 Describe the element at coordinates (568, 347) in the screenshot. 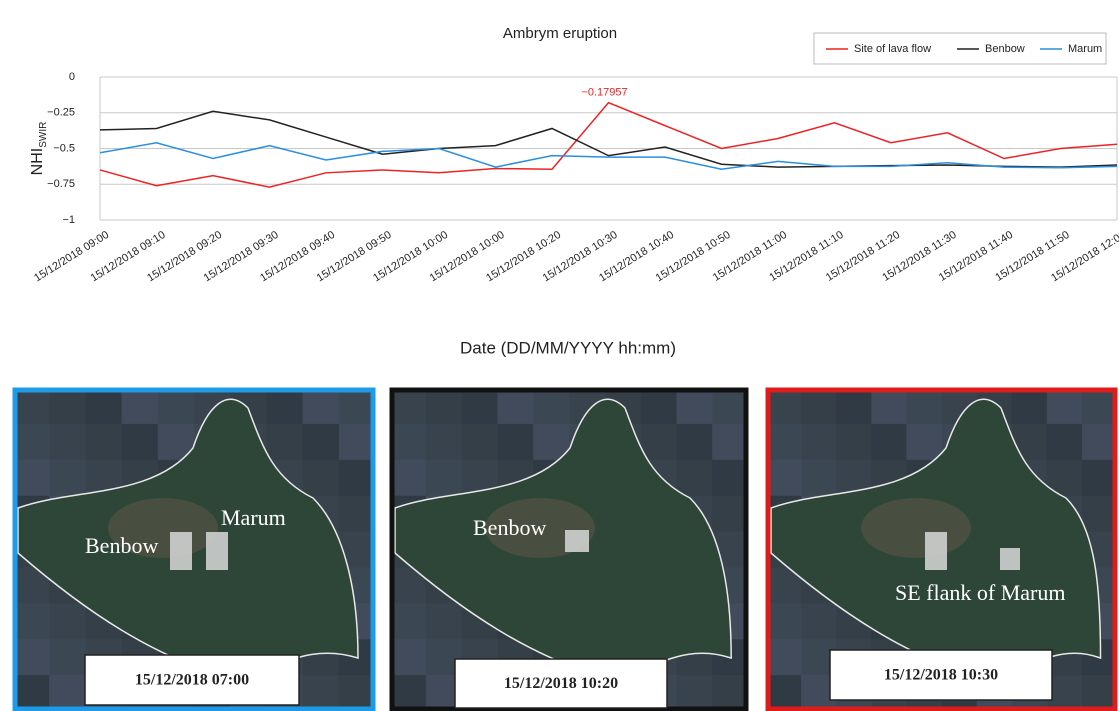

I see `x-axis-label: Date (DD/MM/YYYY hh:mm)` at that location.